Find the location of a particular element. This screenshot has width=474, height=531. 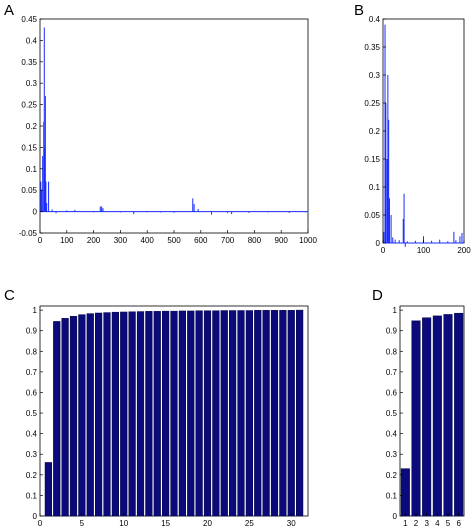

plot-area is located at coordinates (432, 411).